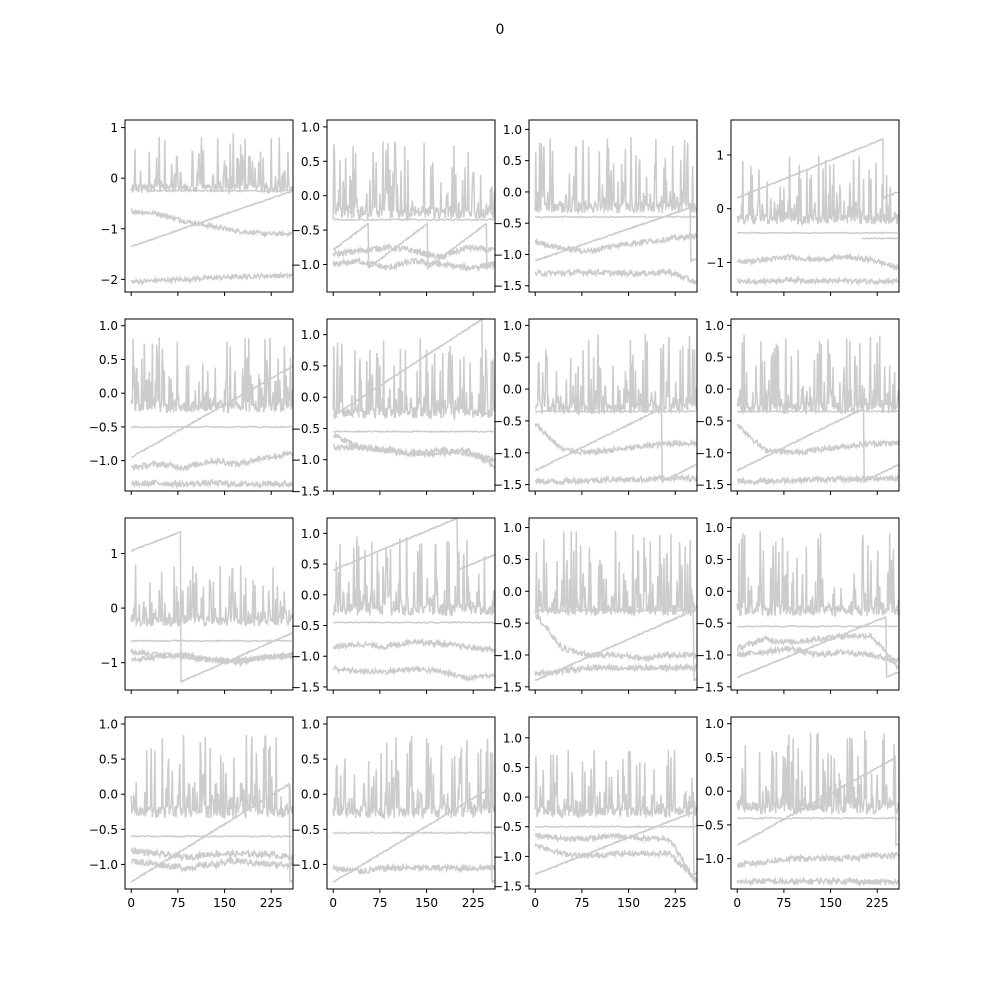 This screenshot has width=1000, height=1000. I want to click on subplot-14: 1.0 0.5 0.0 −0.5 −1.0 0 75 150 225, so click(393, 813).